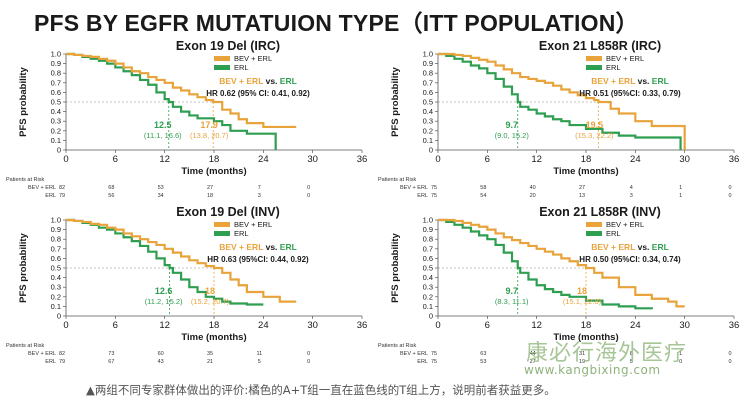  Describe the element at coordinates (428, 220) in the screenshot. I see `y-tick-label: 1.0` at that location.